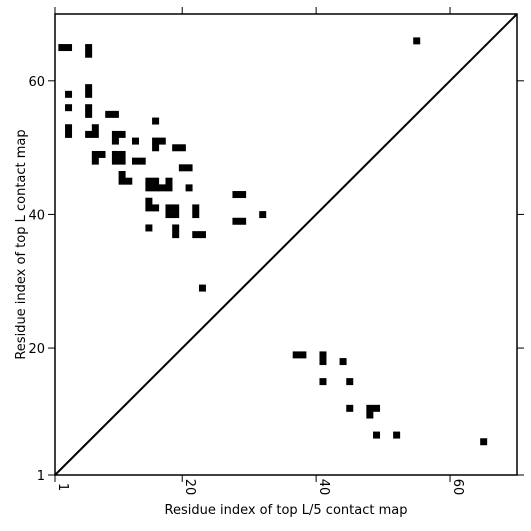 The image size is (531, 531). I want to click on x-tick-label: 1, so click(62, 487).